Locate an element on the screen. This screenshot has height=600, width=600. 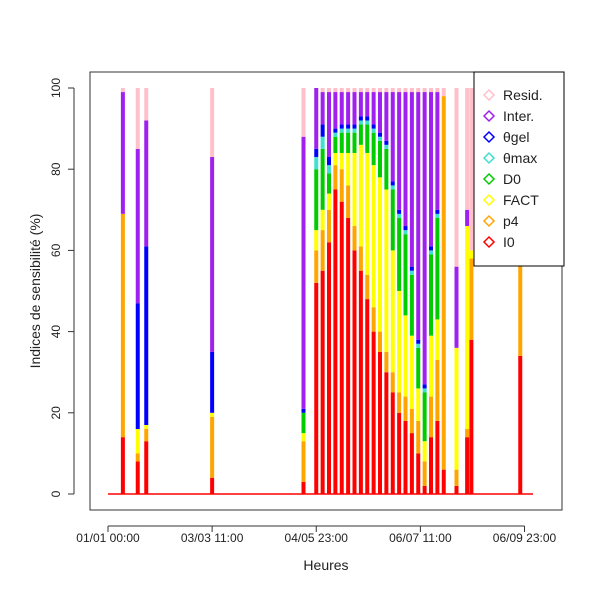
bar-segment-23-Inter. is located at coordinates (431, 169).